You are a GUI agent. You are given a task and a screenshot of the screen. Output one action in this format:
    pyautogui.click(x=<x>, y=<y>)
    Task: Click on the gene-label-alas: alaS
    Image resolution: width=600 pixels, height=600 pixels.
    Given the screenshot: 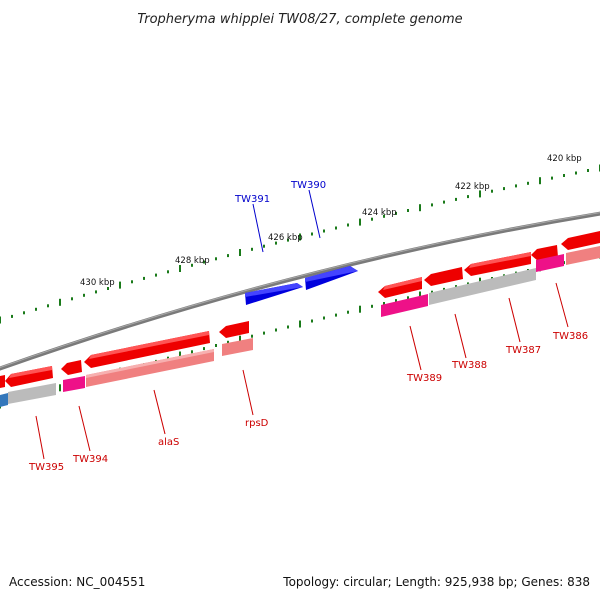 What is the action you would take?
    pyautogui.click(x=168, y=442)
    